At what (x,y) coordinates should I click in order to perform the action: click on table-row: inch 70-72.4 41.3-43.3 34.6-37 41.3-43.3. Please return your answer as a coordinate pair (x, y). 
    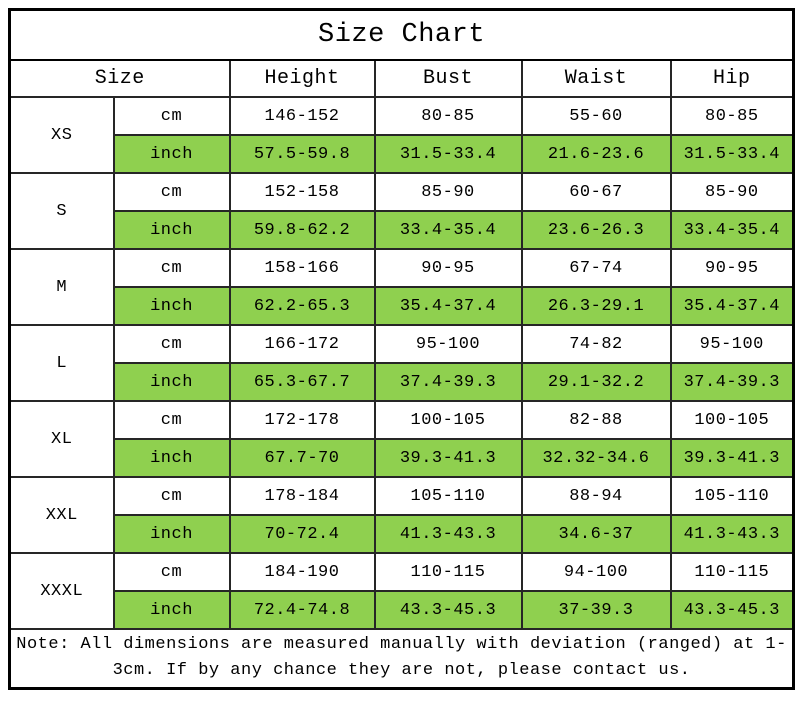
    Looking at the image, I should click on (402, 534).